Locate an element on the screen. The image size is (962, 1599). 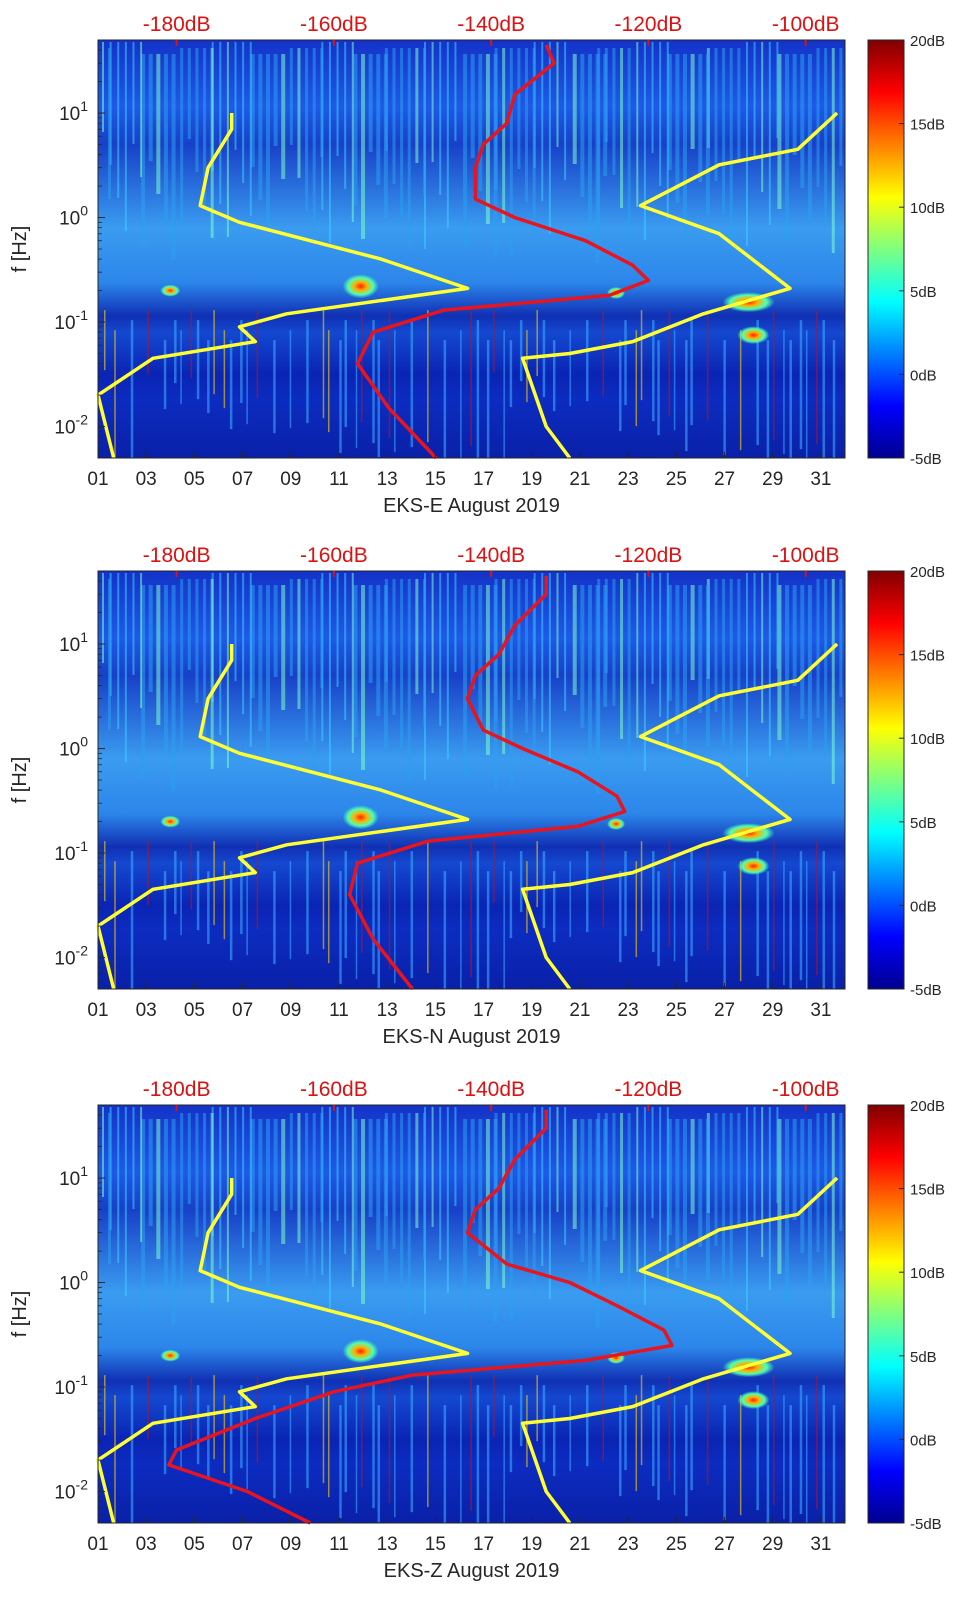
y-tick-label: 10⁰ is located at coordinates (73, 1281).